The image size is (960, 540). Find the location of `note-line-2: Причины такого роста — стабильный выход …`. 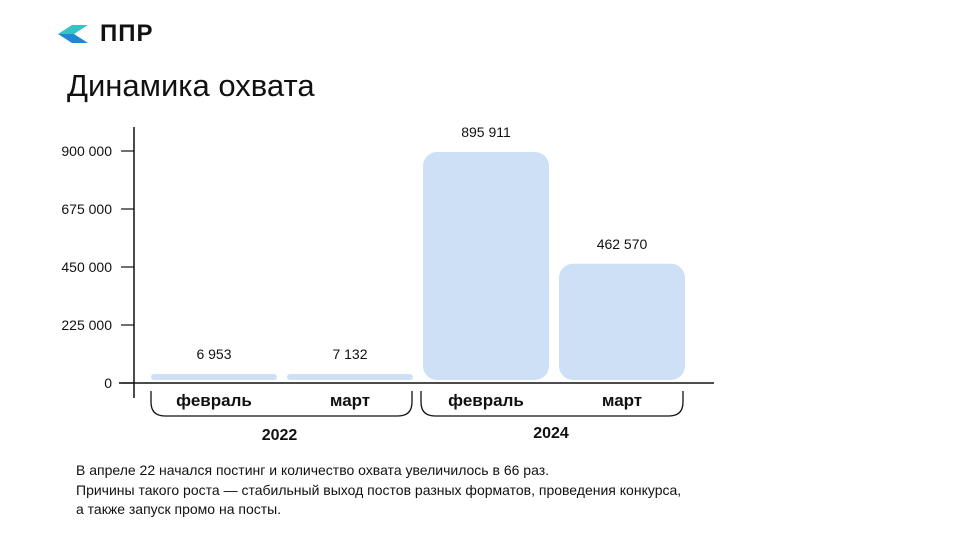

note-line-2: Причины такого роста — стабильный выход … is located at coordinates (379, 489).